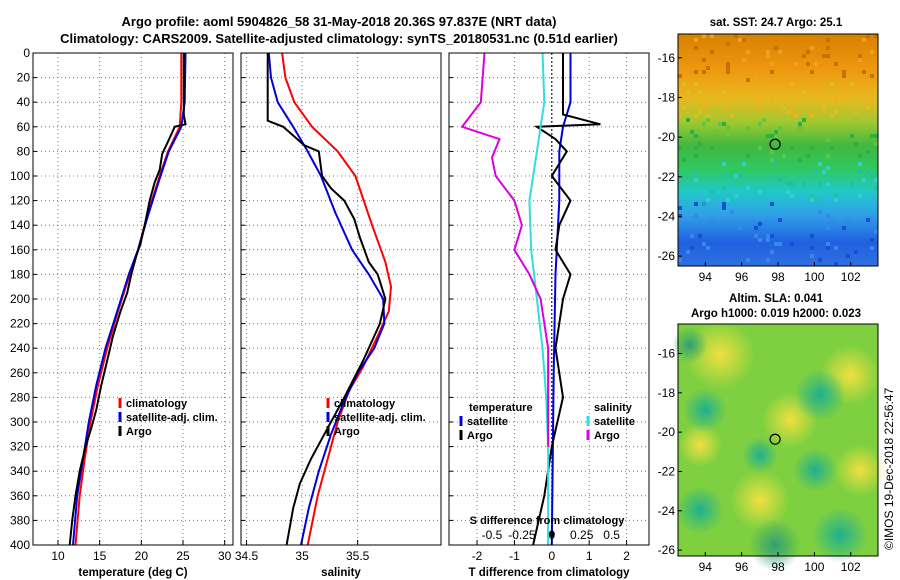  I want to click on map-y-tick-label: -26, so click(667, 550).